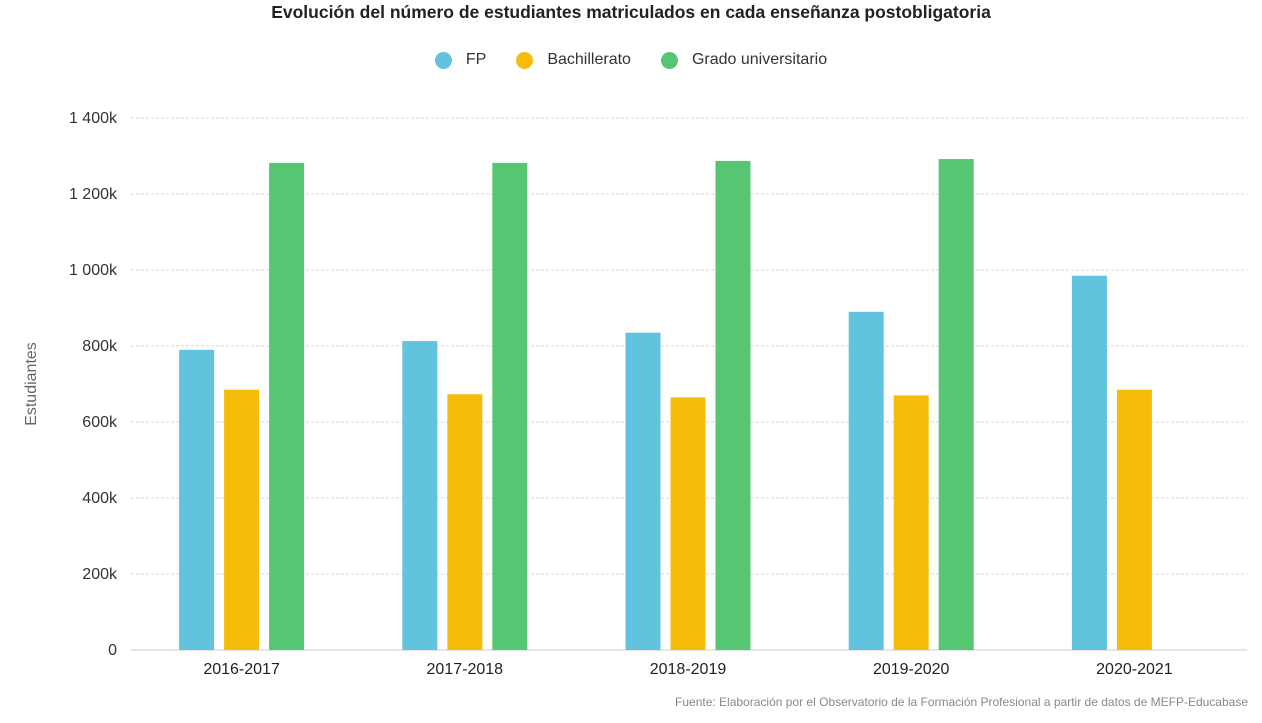 This screenshot has width=1262, height=723. I want to click on y-tick-label: 1 400k, so click(93, 118).